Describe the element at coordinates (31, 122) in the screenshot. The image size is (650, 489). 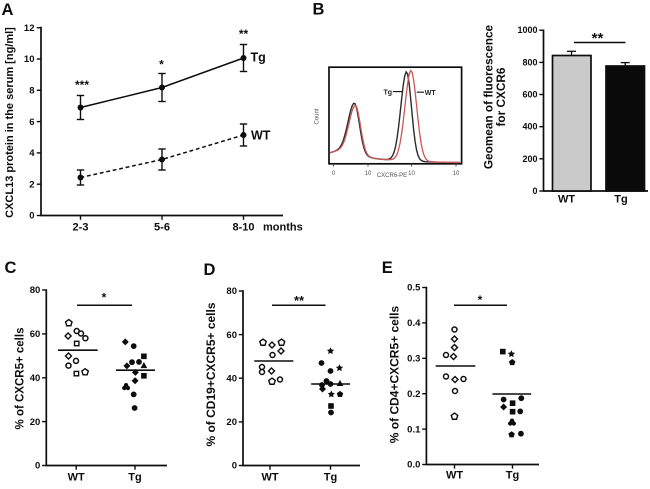
I see `svg-text: 6` at that location.